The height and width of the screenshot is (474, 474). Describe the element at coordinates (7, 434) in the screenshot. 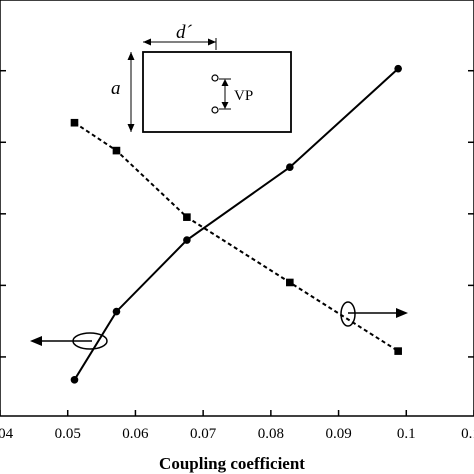

I see `x-tick-label: 0.04` at that location.